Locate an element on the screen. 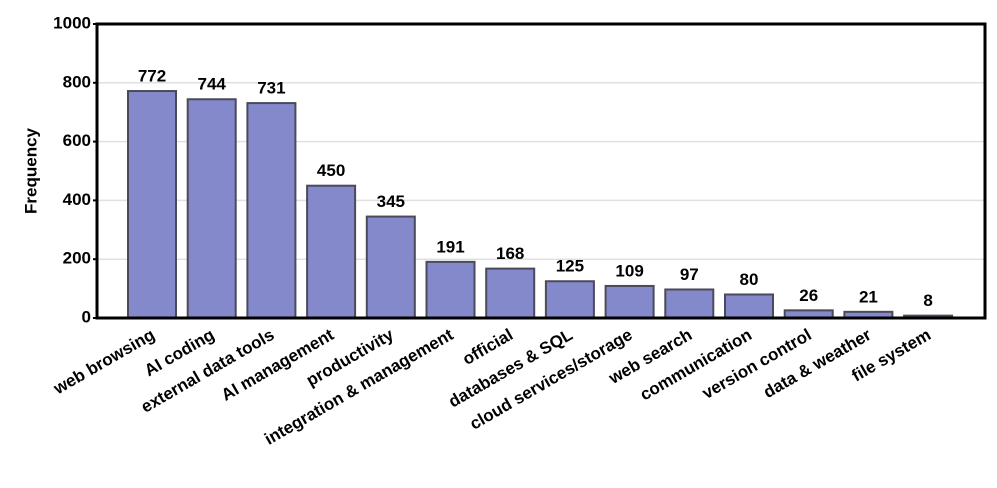 Image resolution: width=997 pixels, height=488 pixels. value-label: 125 is located at coordinates (570, 266).